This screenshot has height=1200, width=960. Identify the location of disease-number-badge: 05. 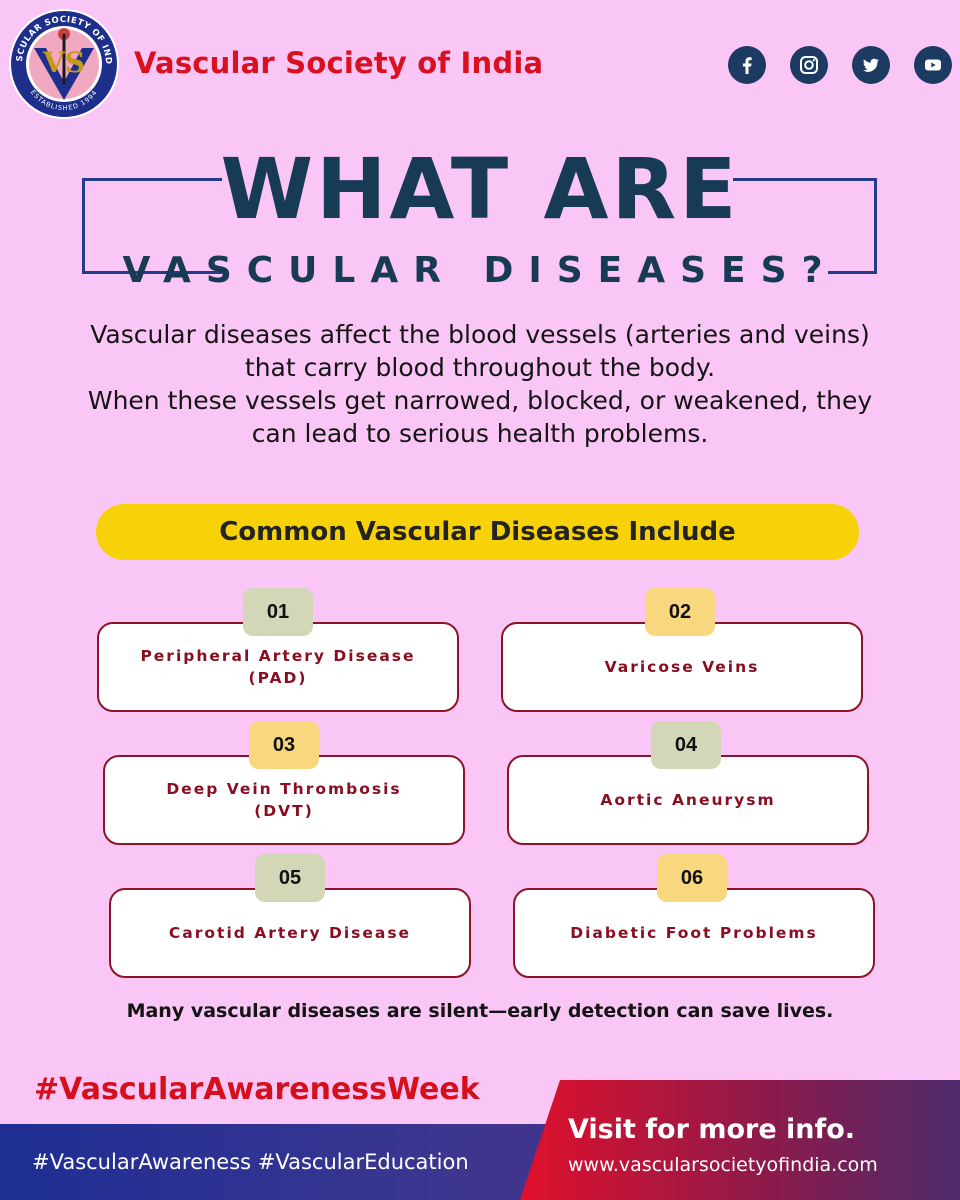
(290, 878).